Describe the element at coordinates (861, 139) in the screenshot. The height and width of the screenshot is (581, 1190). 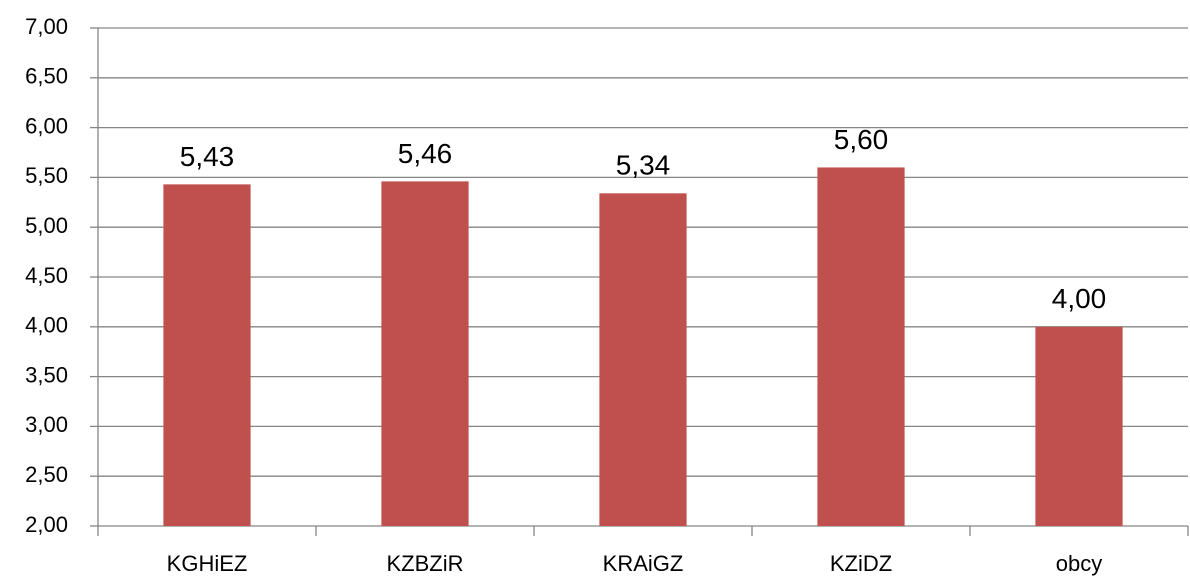
I see `value-label: 5,60` at that location.